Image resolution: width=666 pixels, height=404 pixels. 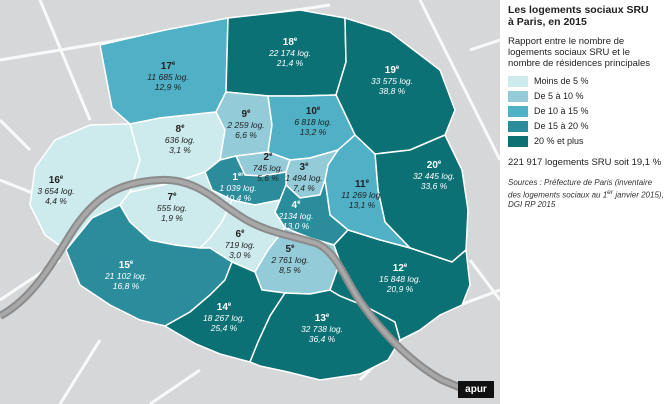 I want to click on arr-number: 17e, so click(x=168, y=66).